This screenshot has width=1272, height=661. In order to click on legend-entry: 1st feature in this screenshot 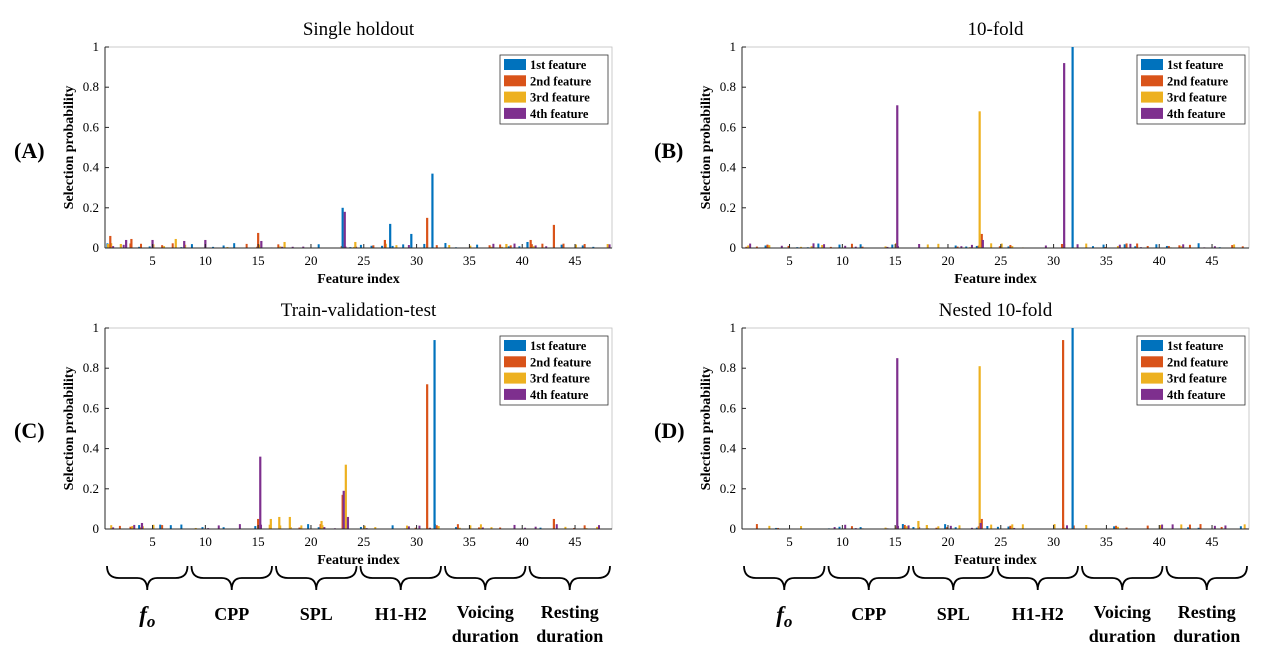, I will do `click(1195, 346)`.